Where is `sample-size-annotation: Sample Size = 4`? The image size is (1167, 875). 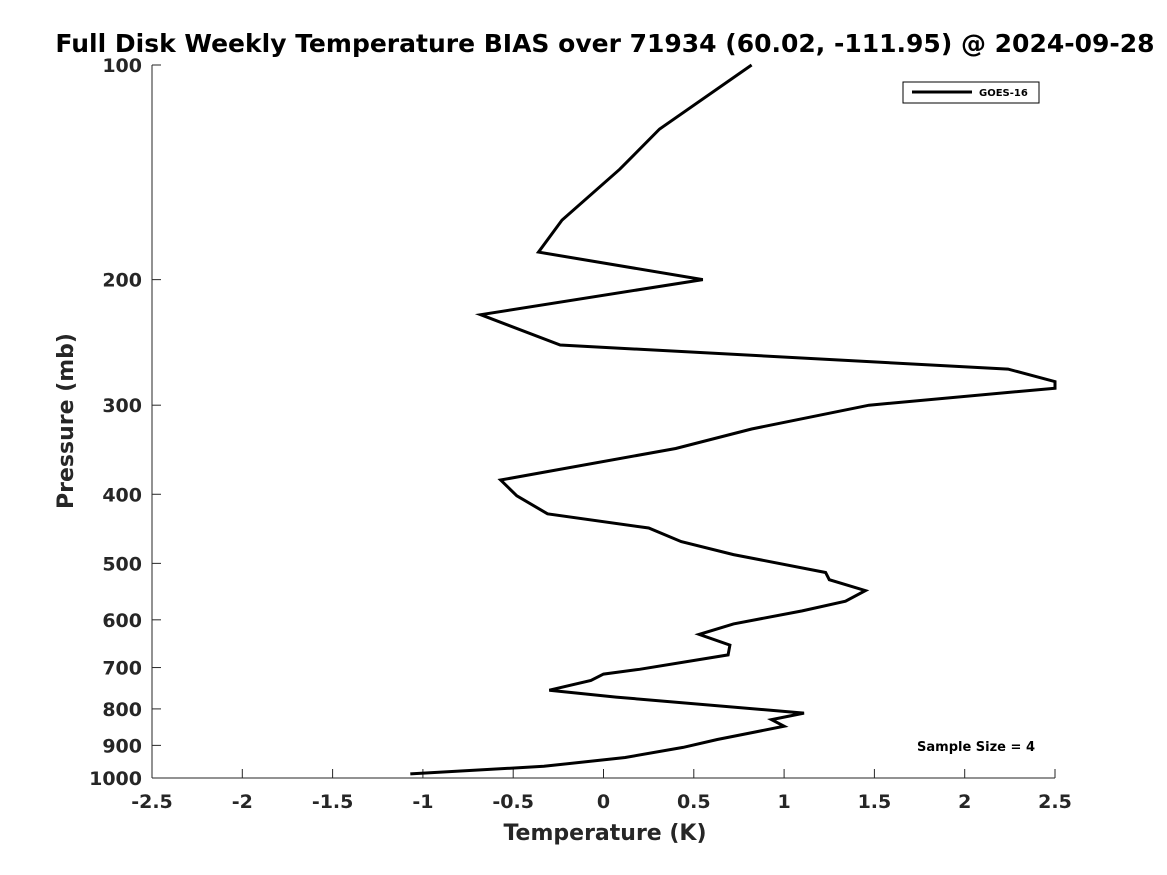
sample-size-annotation: Sample Size = 4 is located at coordinates (976, 747).